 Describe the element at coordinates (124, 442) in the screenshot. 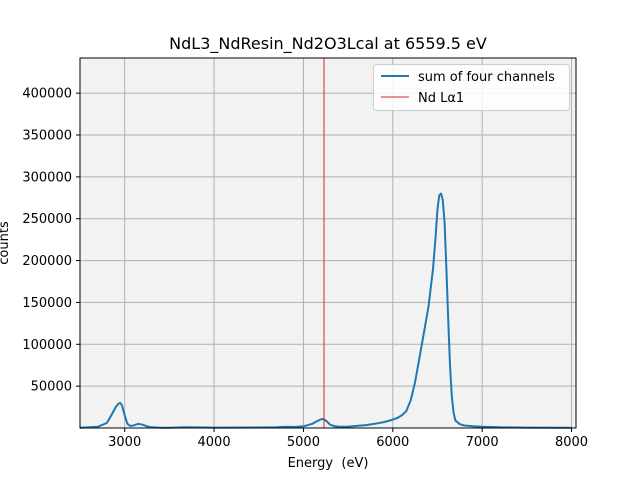

I see `x-tick-label: 3000` at that location.